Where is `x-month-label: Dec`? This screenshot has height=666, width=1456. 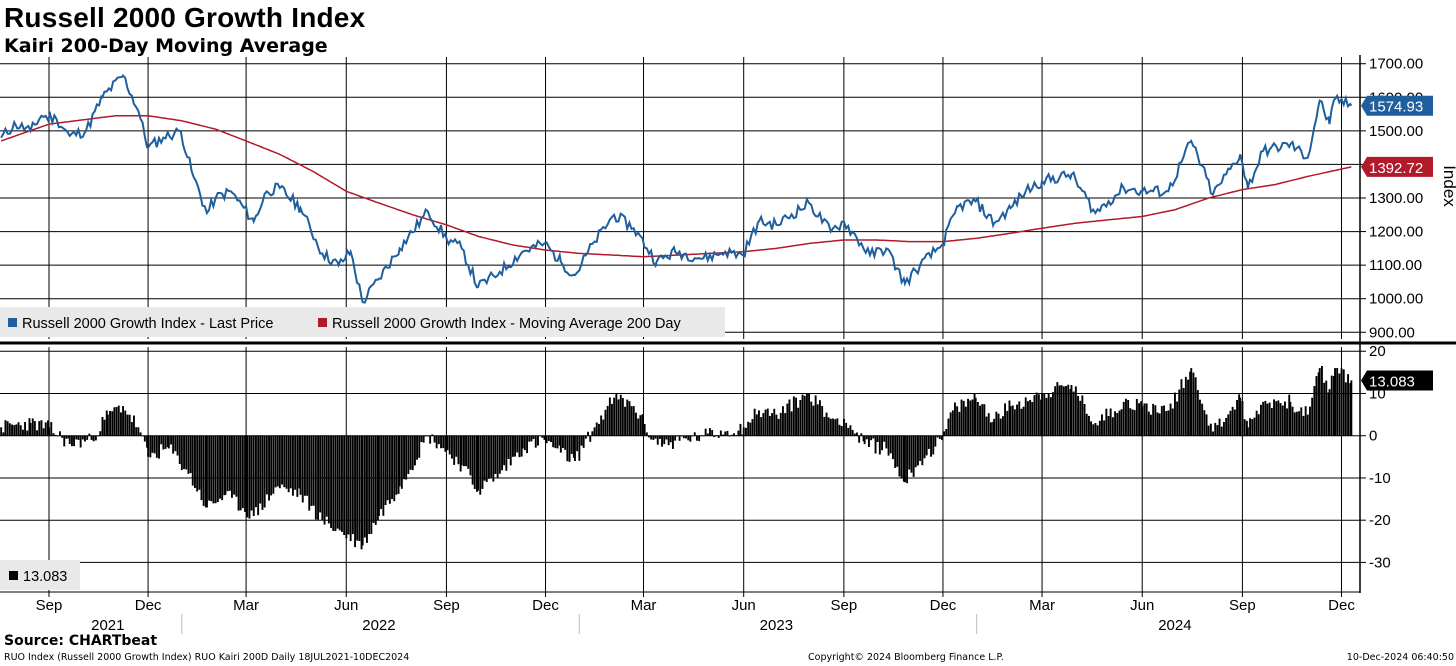
x-month-label: Dec is located at coordinates (1341, 605).